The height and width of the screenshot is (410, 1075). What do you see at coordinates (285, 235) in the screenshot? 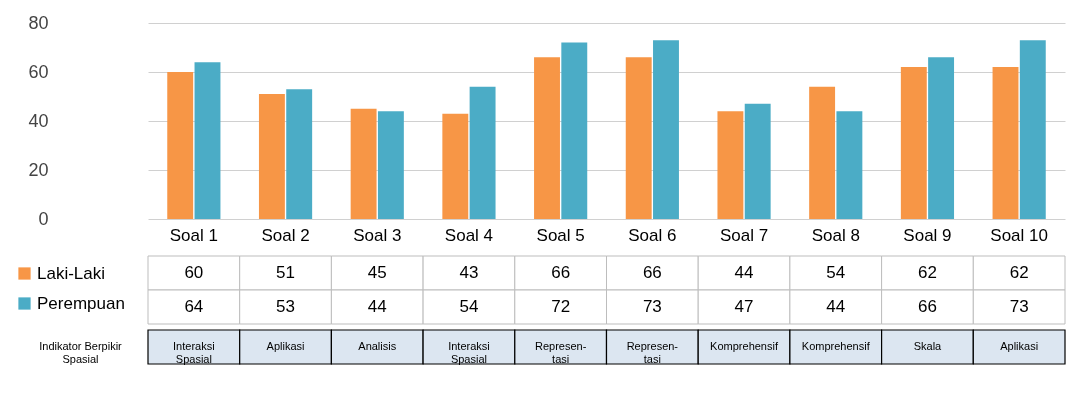
I see `x-tick-label: Soal 2` at bounding box center [285, 235].